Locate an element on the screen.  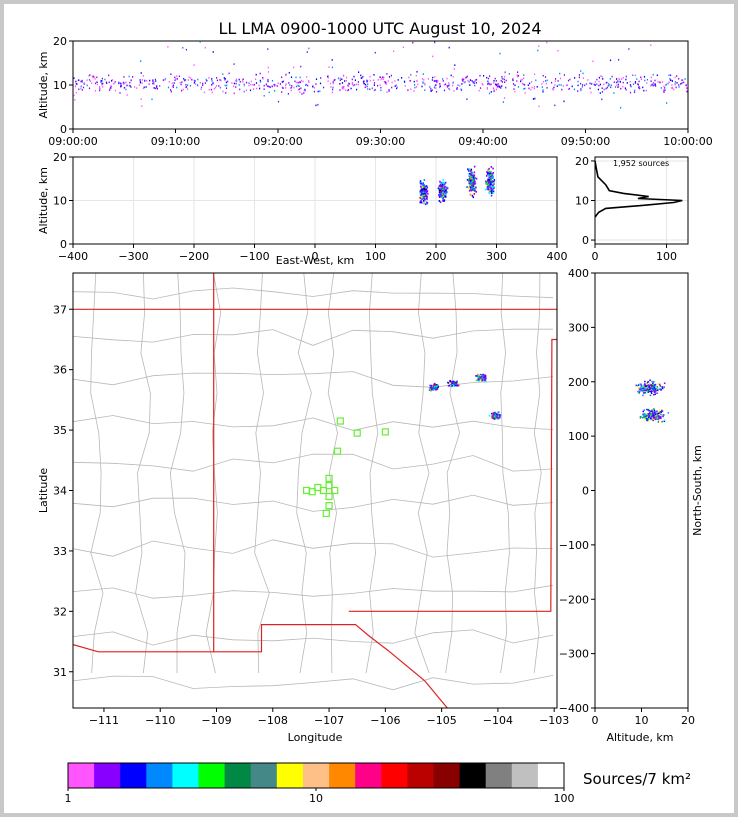
lma-station-marker is located at coordinates (329, 506).